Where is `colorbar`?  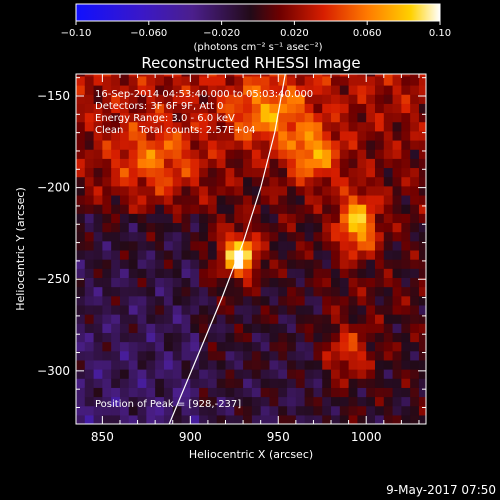 colorbar is located at coordinates (258, 12).